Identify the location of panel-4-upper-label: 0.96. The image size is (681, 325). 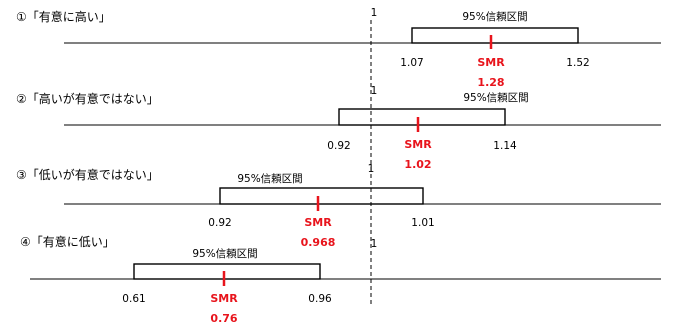
(320, 299).